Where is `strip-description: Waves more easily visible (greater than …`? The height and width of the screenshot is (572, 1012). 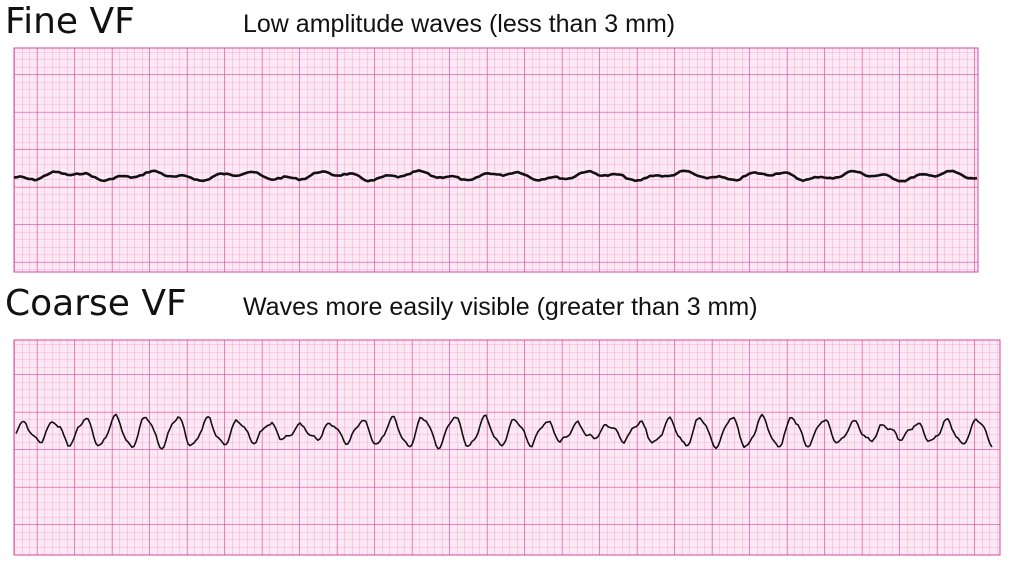
strip-description: Waves more easily visible (greater than … is located at coordinates (500, 307).